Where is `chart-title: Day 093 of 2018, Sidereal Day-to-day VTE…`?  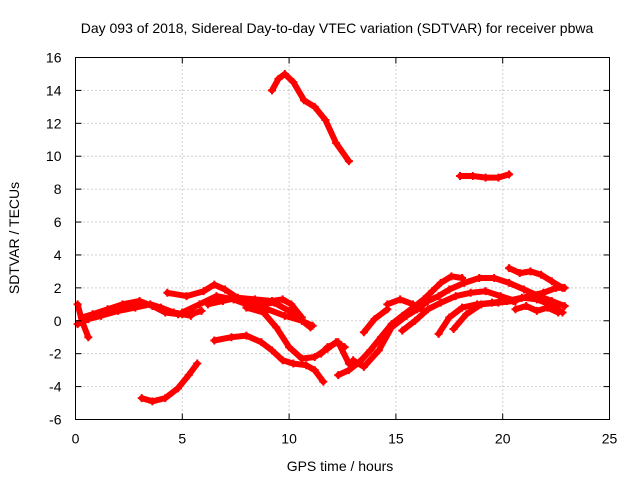 chart-title: Day 093 of 2018, Sidereal Day-to-day VTE… is located at coordinates (337, 28).